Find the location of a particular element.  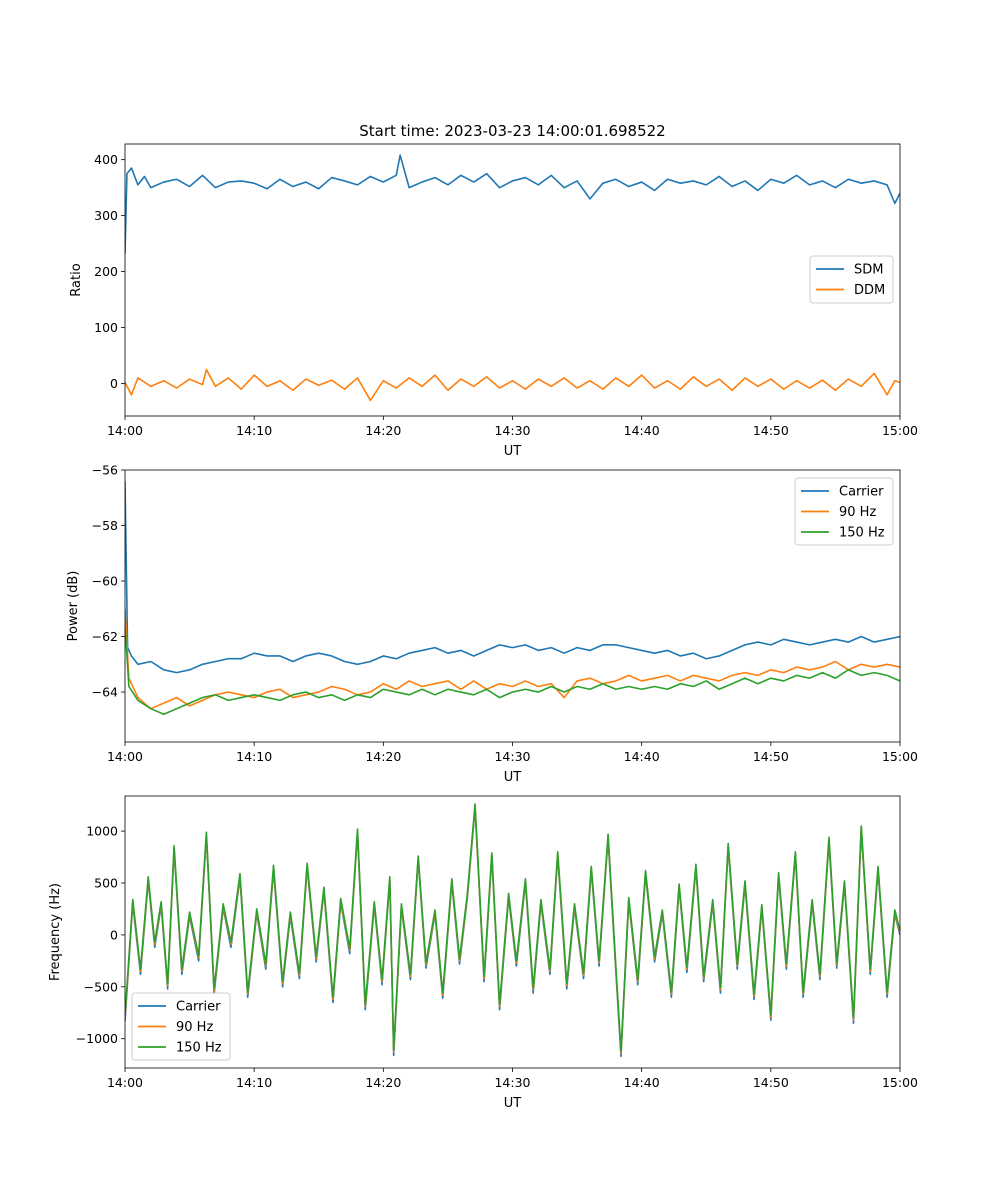

y-tick-label: 400 is located at coordinates (106, 159).